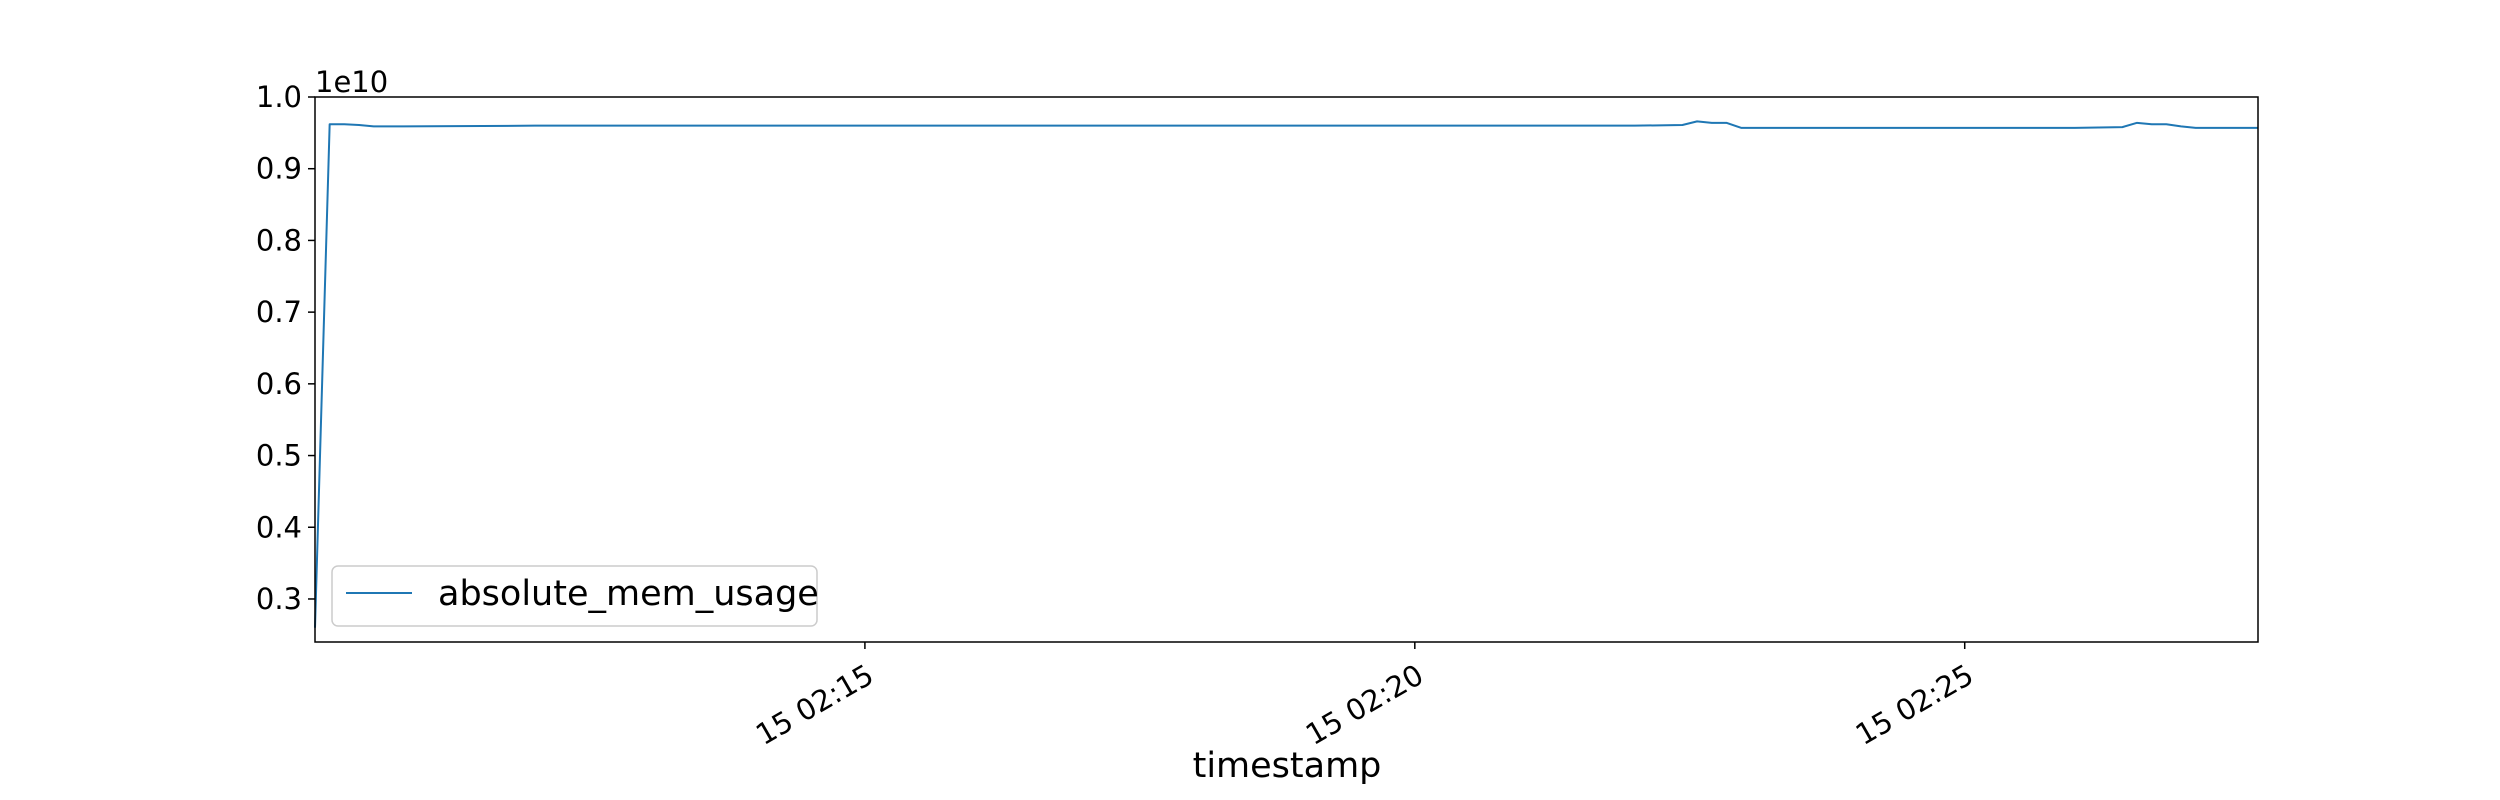  I want to click on legend-box, so click(574, 596).